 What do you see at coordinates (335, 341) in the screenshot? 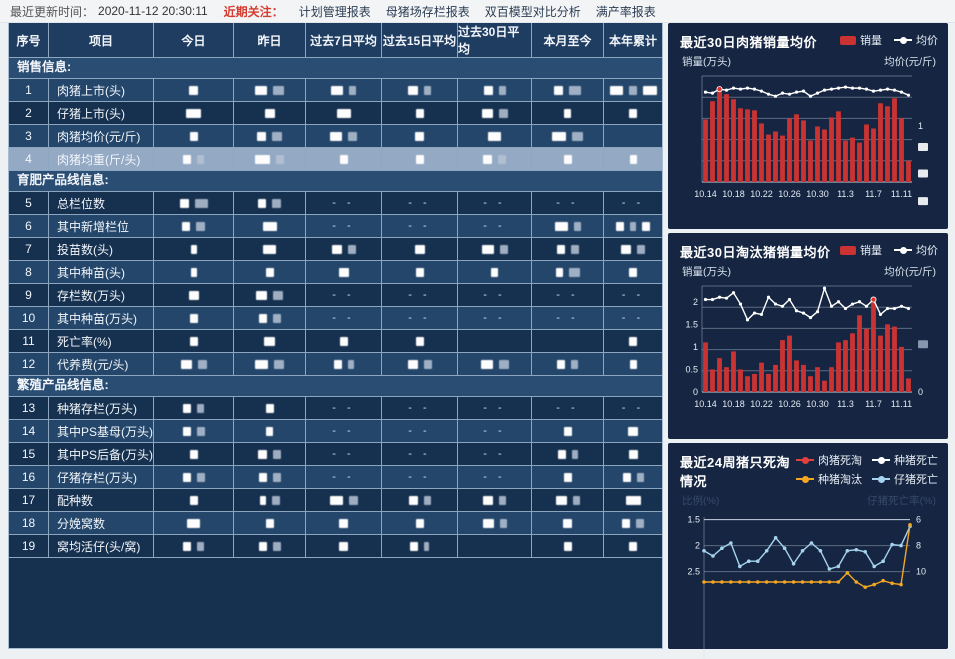
I see `table-row: 11 死亡率(%)` at bounding box center [335, 341].